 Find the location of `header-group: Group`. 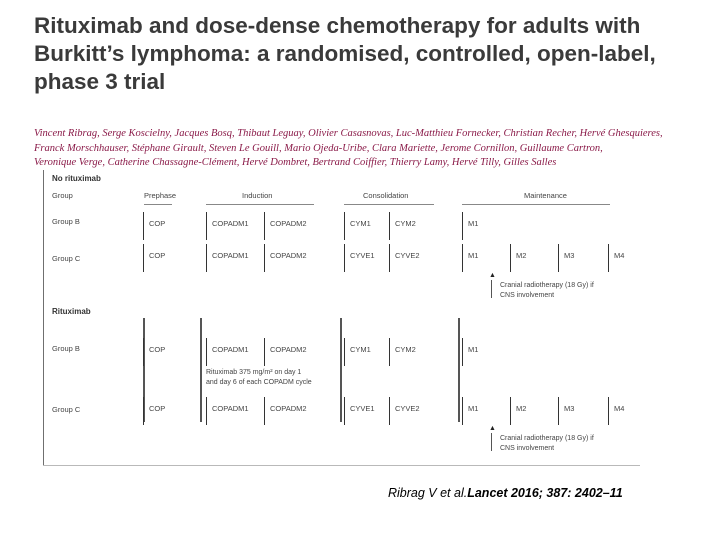

header-group: Group is located at coordinates (62, 195).